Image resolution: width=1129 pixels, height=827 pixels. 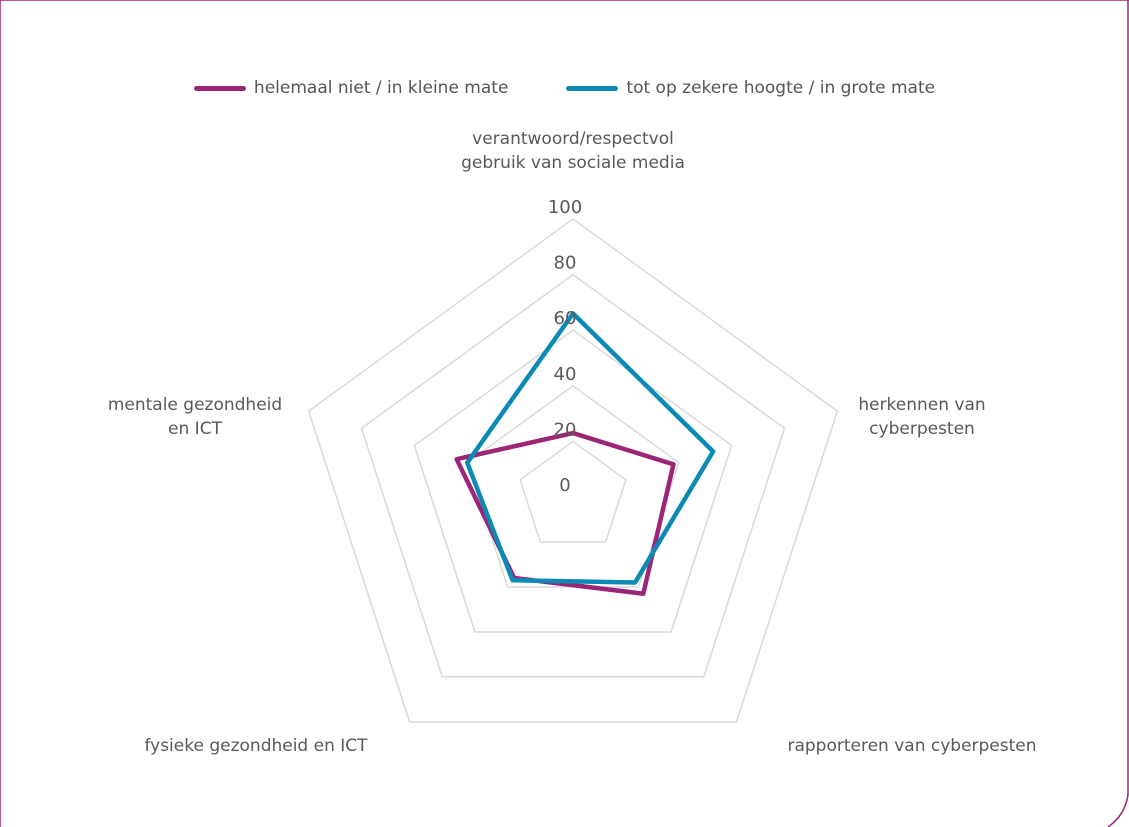 I want to click on category-label-2: herkennen van cyberpesten, so click(x=921, y=417).